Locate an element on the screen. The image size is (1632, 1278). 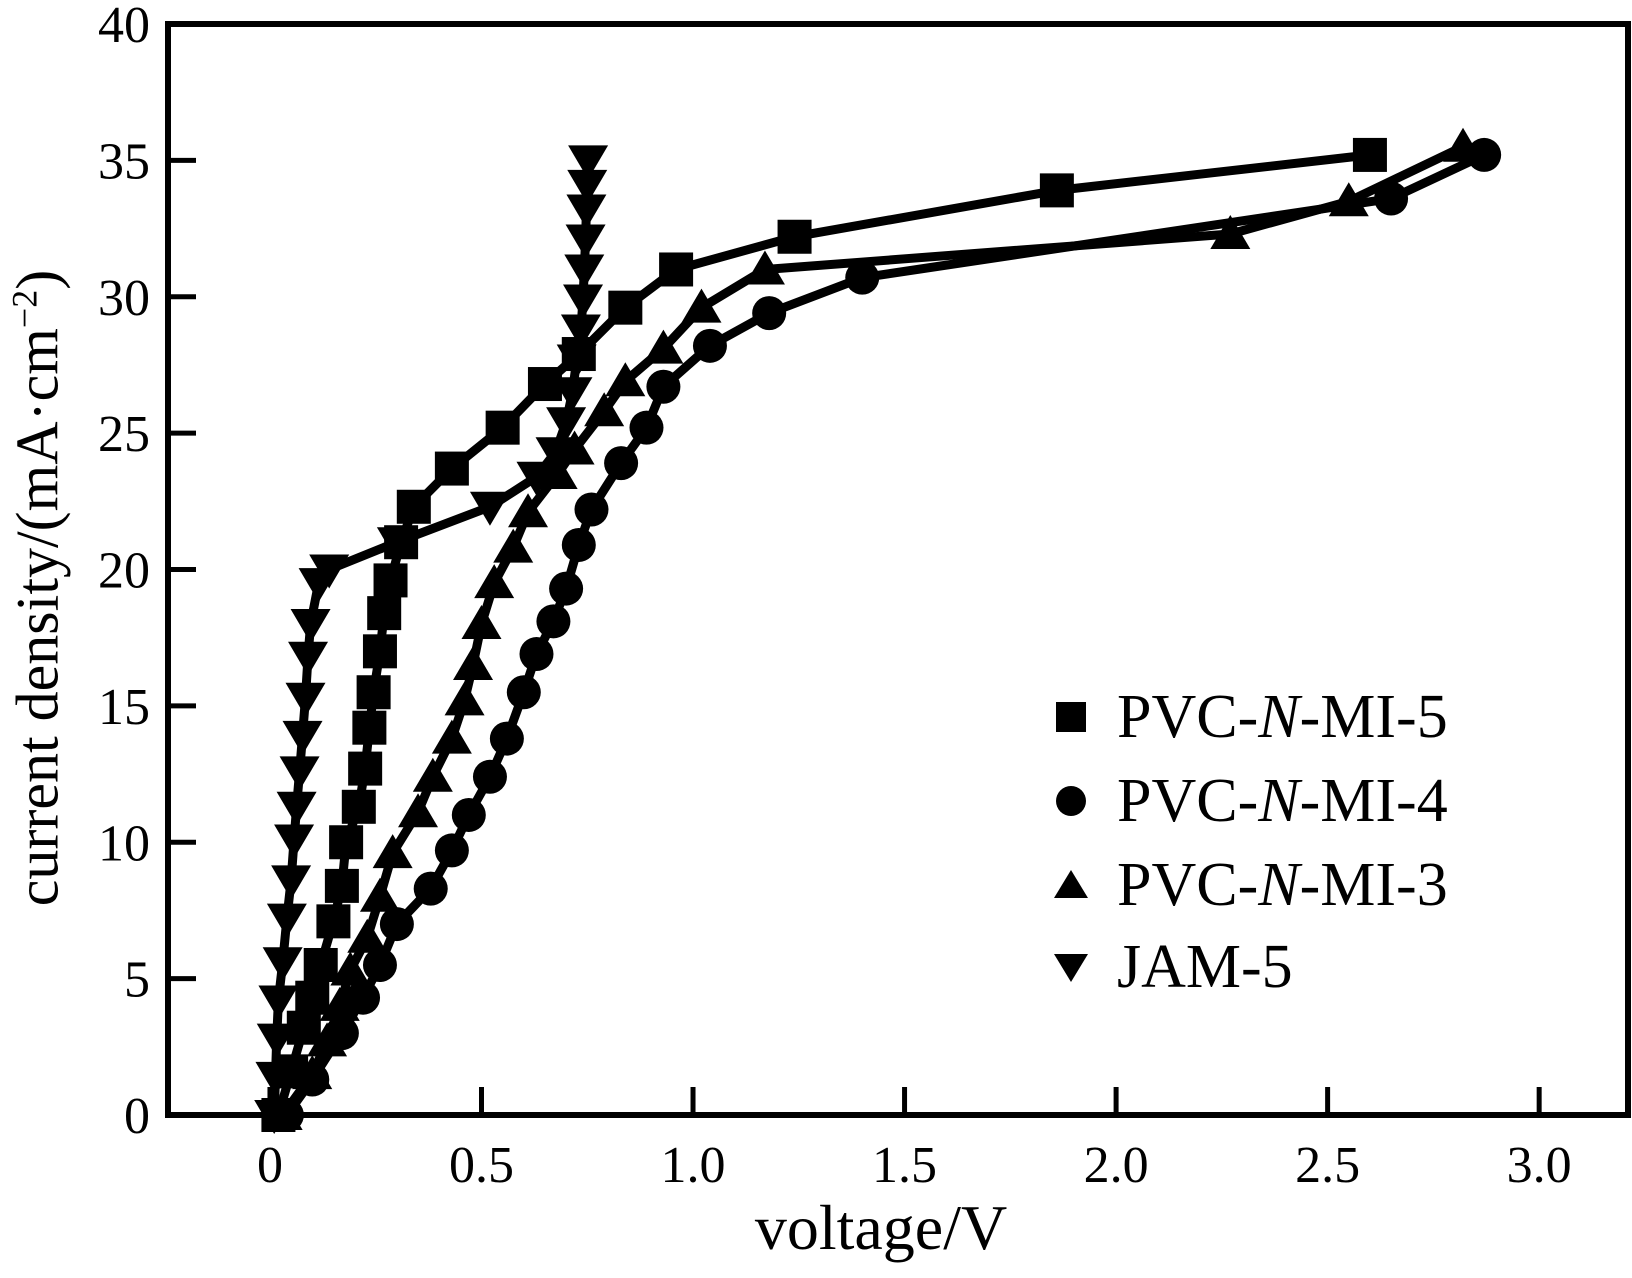
x-axis: 0 0.5 1.0 1.5 2.0 2.5 3.0 is located at coordinates (914, 1140).